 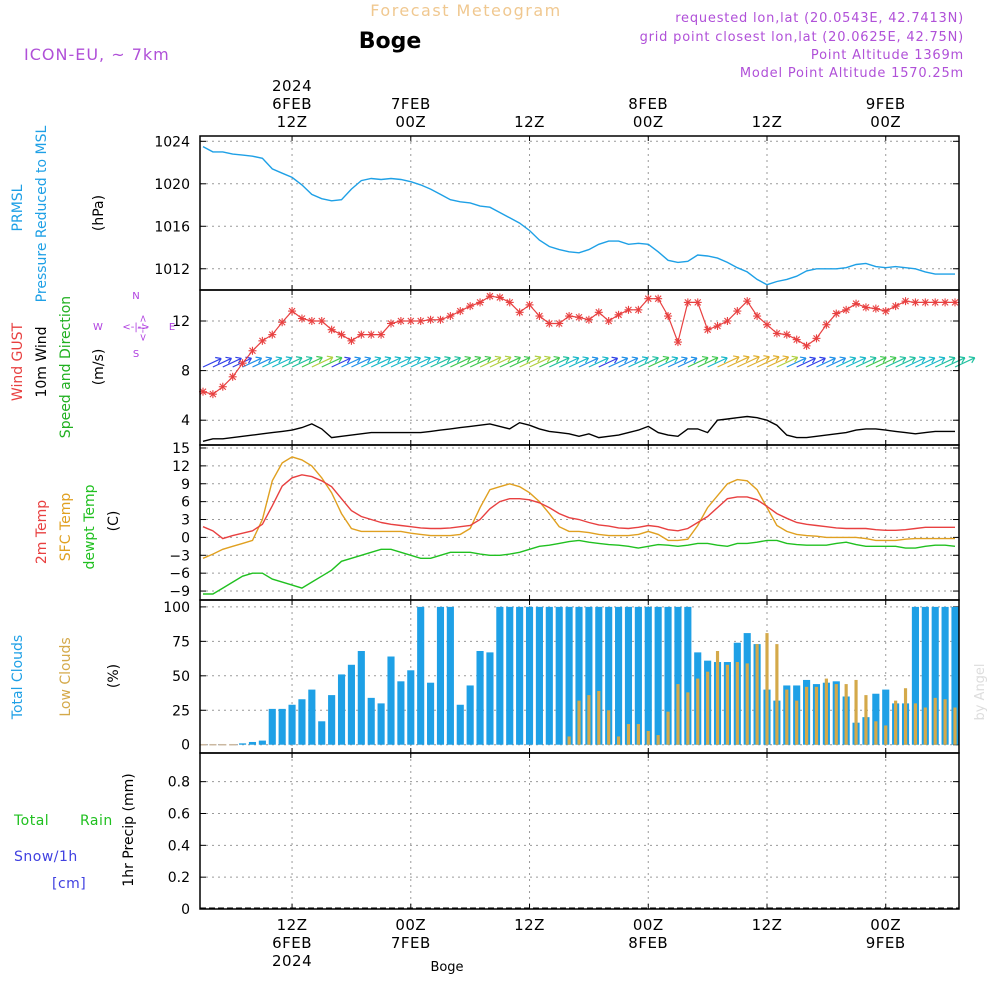 What do you see at coordinates (185, 746) in the screenshot?
I see `y-tick-label: 0` at bounding box center [185, 746].